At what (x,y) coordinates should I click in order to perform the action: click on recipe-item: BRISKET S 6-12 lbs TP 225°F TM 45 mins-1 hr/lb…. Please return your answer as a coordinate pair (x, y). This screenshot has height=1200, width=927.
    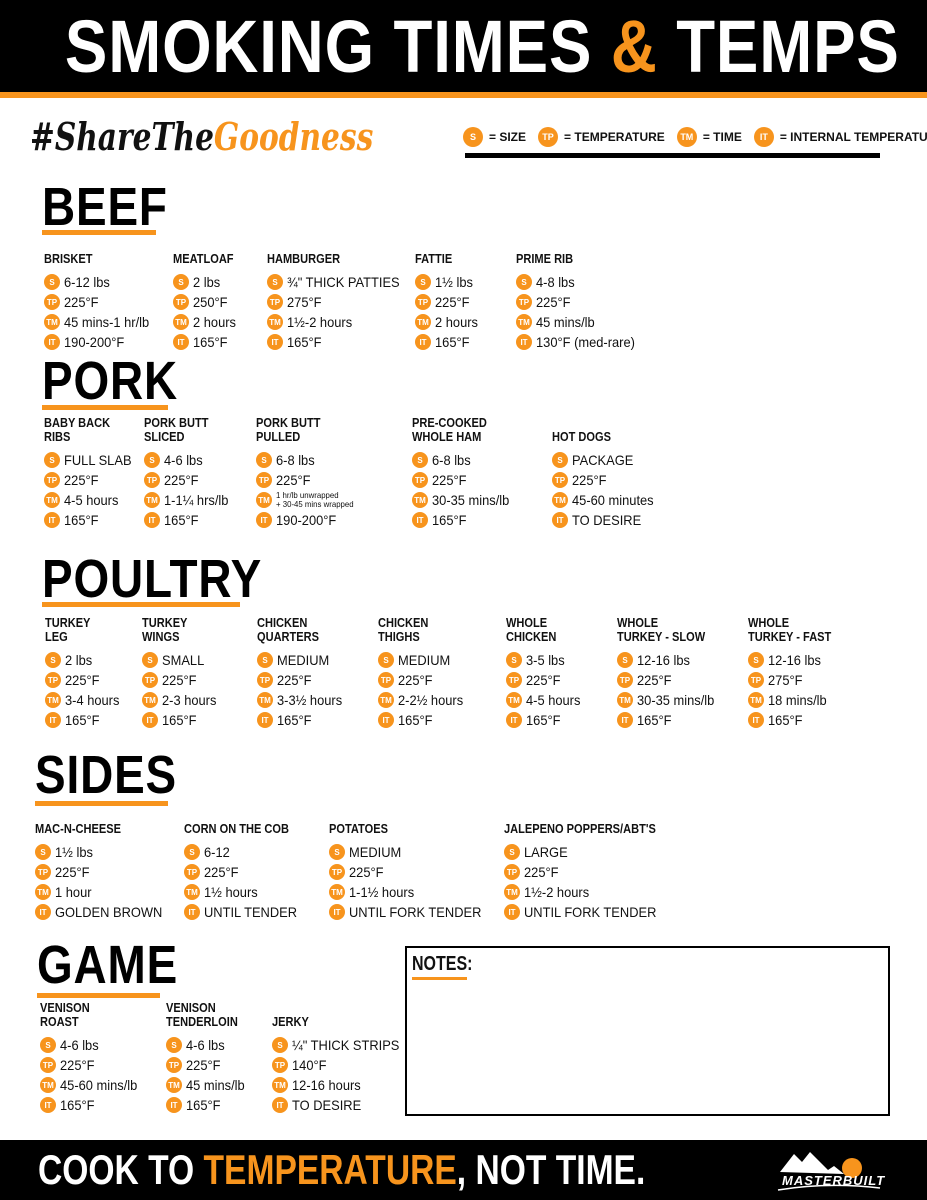
    Looking at the image, I should click on (100, 294).